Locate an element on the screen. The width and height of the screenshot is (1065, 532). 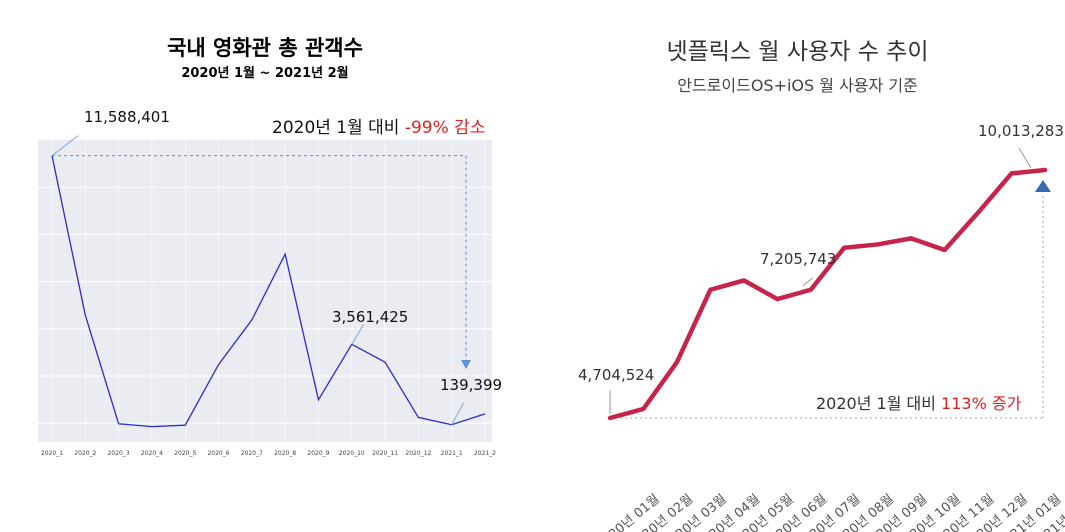
x-tick-label: 2020_6 is located at coordinates (218, 453).